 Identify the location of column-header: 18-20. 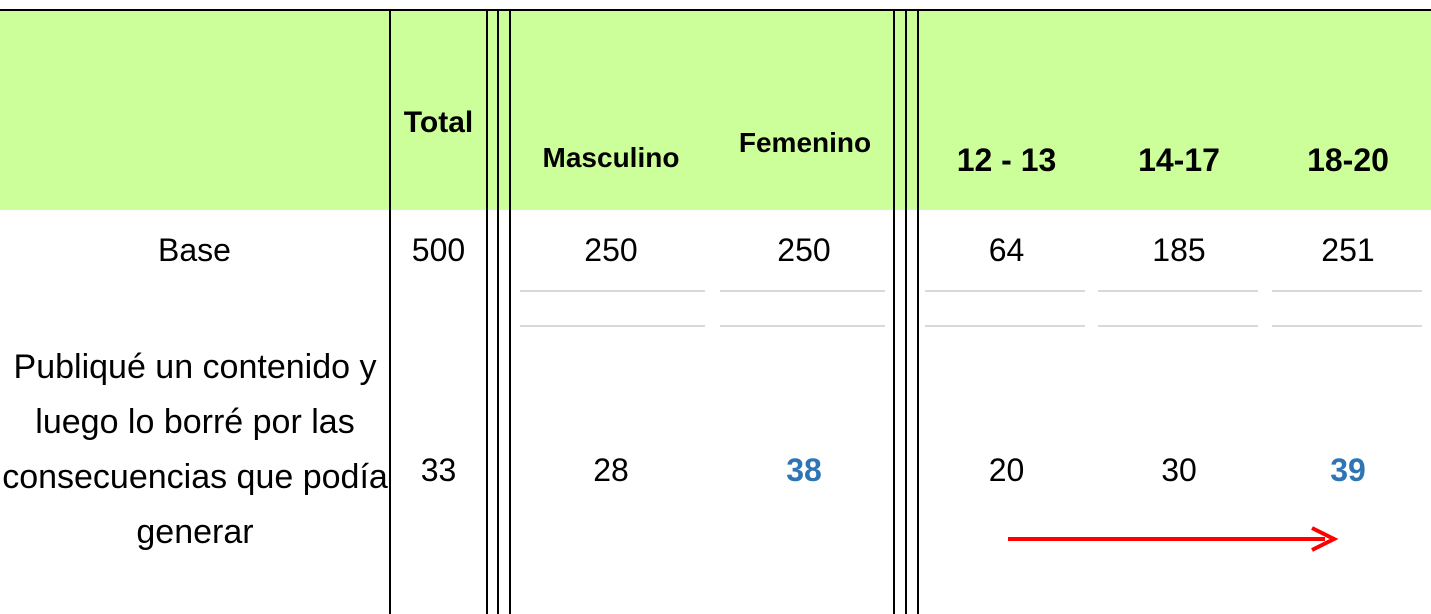
(1348, 160).